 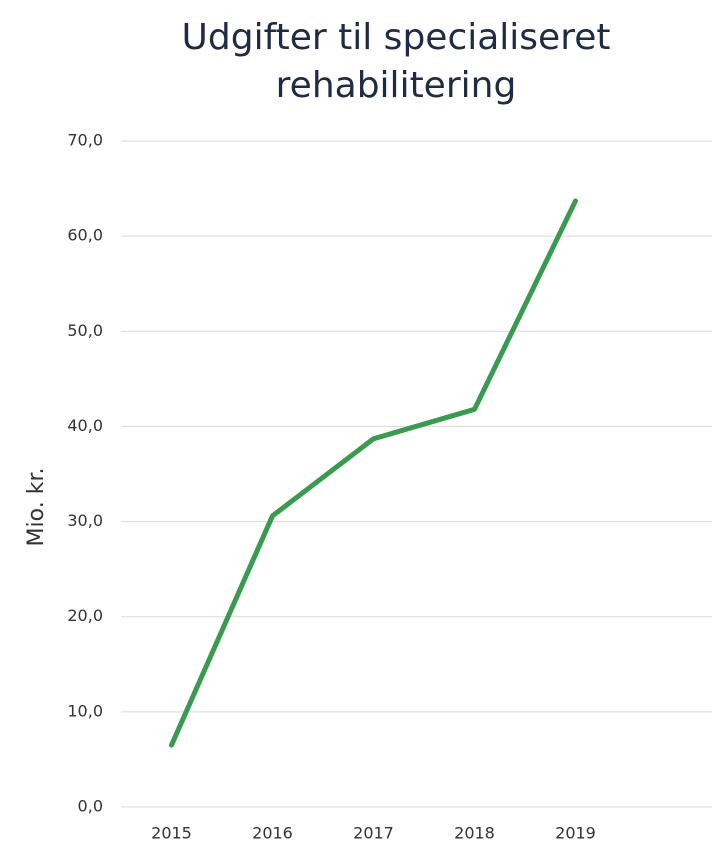 What do you see at coordinates (575, 833) in the screenshot?
I see `x-tick-label: 2019` at bounding box center [575, 833].